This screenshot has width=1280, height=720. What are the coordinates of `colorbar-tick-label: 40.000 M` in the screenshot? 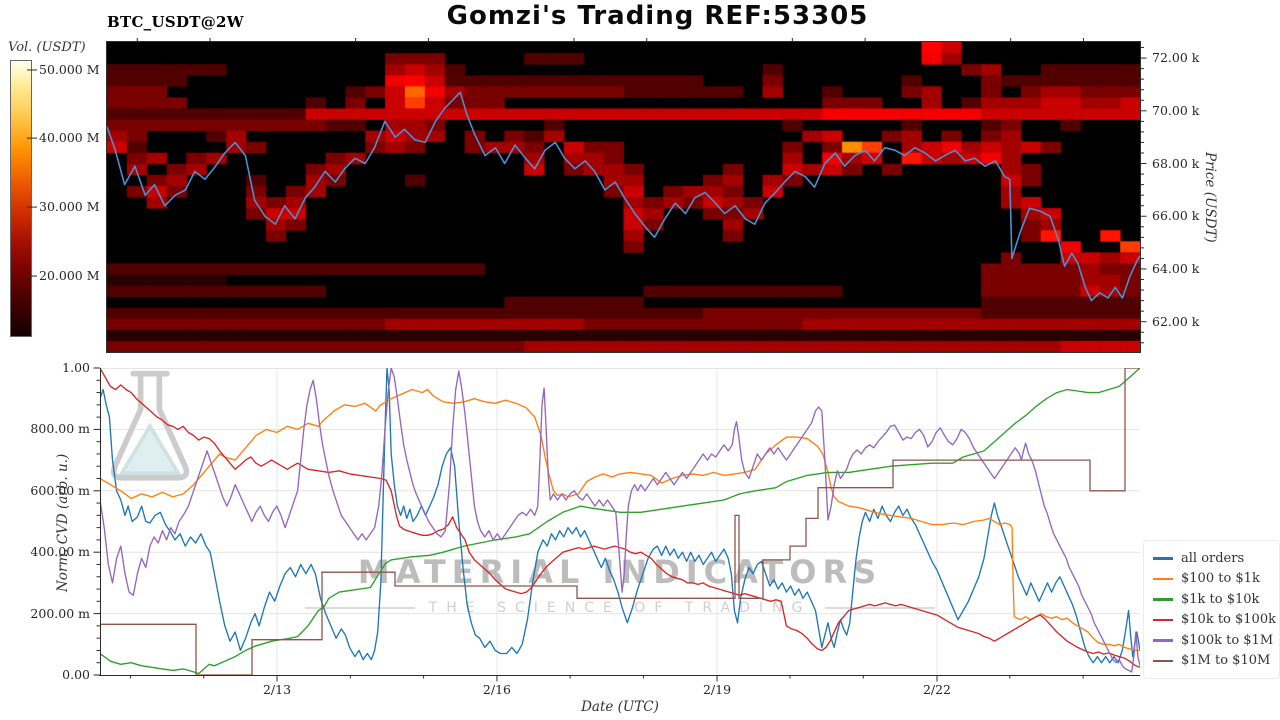 It's located at (69, 138).